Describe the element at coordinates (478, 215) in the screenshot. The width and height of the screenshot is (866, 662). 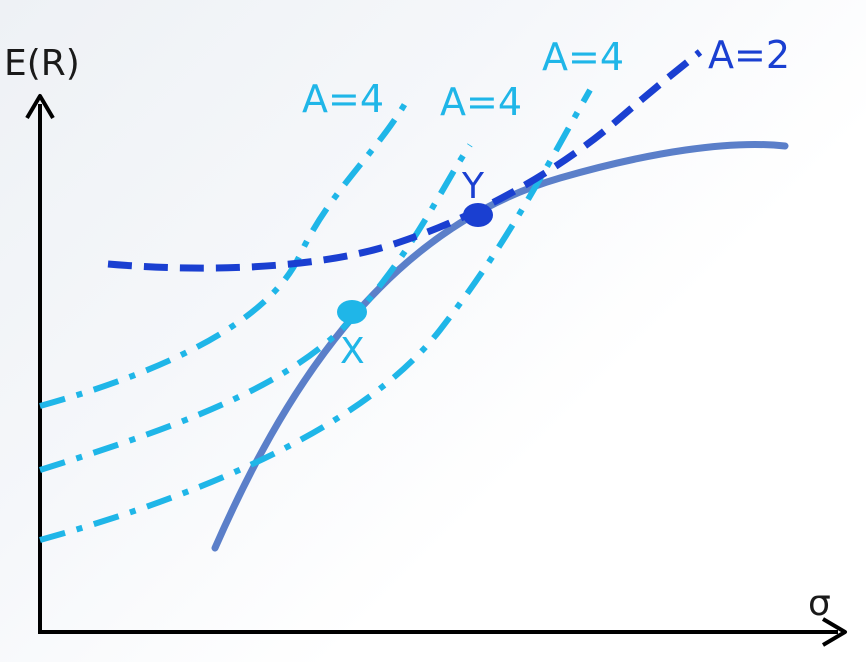
I see `point-y-marker` at that location.